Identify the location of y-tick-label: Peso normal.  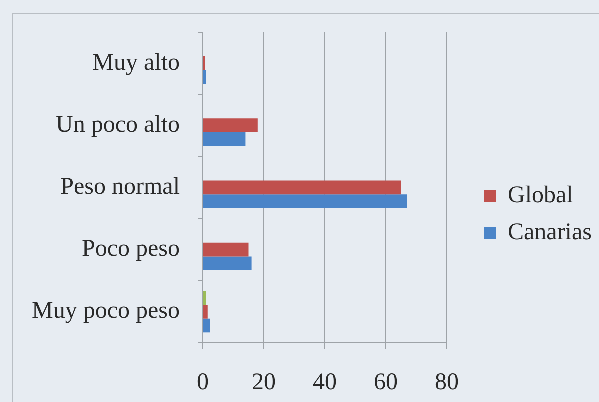
(120, 187).